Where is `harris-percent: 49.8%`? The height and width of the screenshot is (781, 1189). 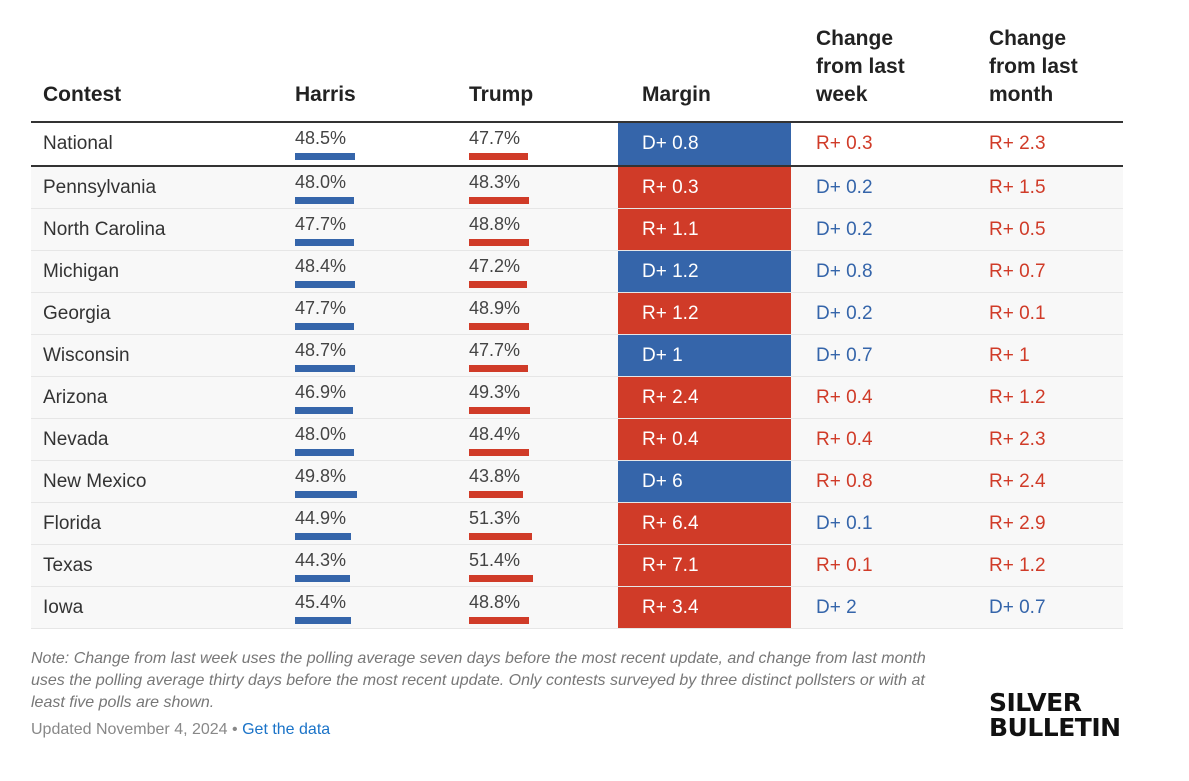
harris-percent: 49.8% is located at coordinates (321, 476).